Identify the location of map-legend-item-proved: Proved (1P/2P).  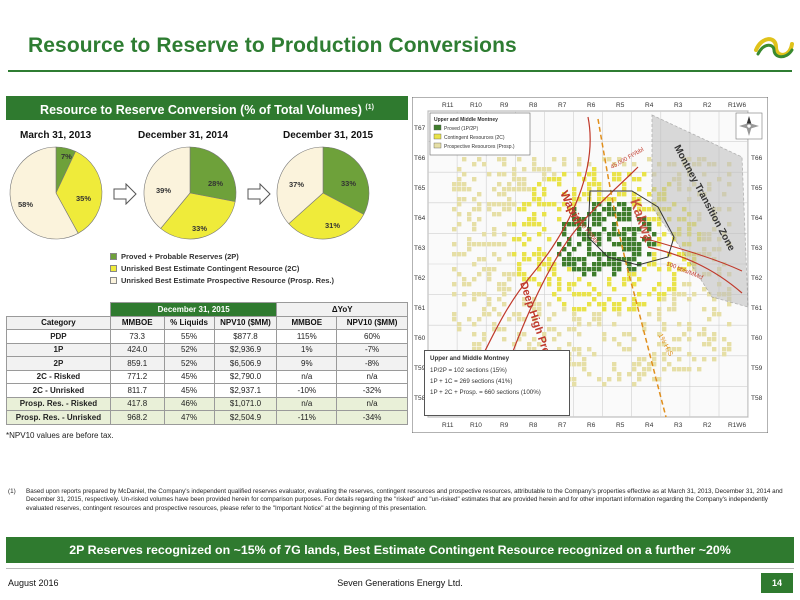
(461, 129).